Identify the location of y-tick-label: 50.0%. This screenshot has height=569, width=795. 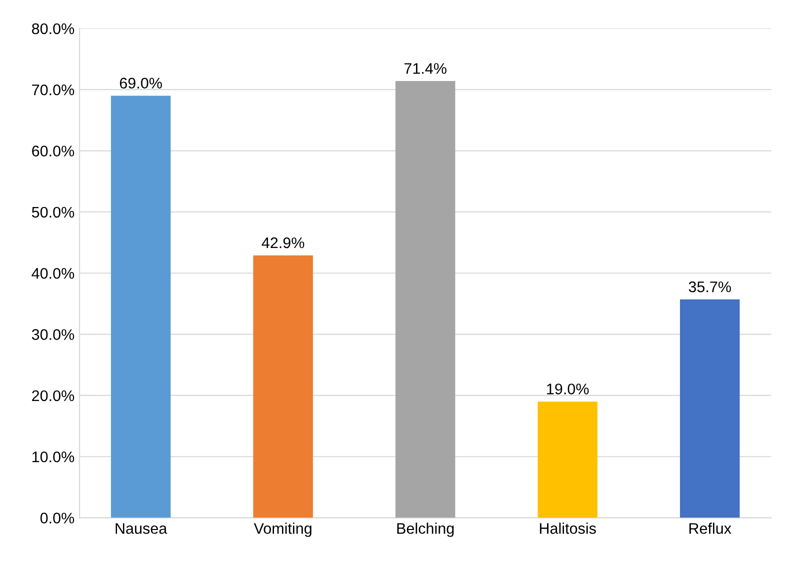
(53, 212).